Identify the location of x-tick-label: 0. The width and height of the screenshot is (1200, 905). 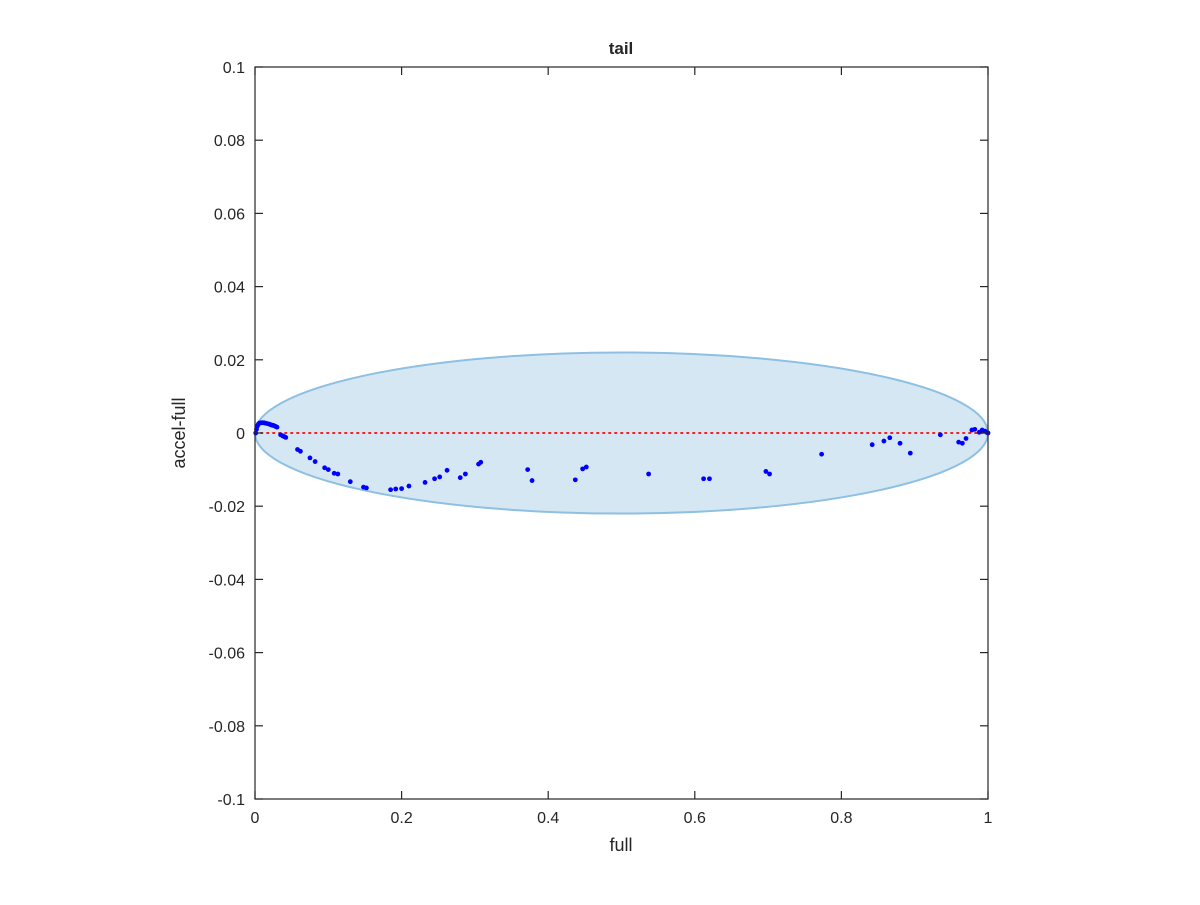
(255, 818).